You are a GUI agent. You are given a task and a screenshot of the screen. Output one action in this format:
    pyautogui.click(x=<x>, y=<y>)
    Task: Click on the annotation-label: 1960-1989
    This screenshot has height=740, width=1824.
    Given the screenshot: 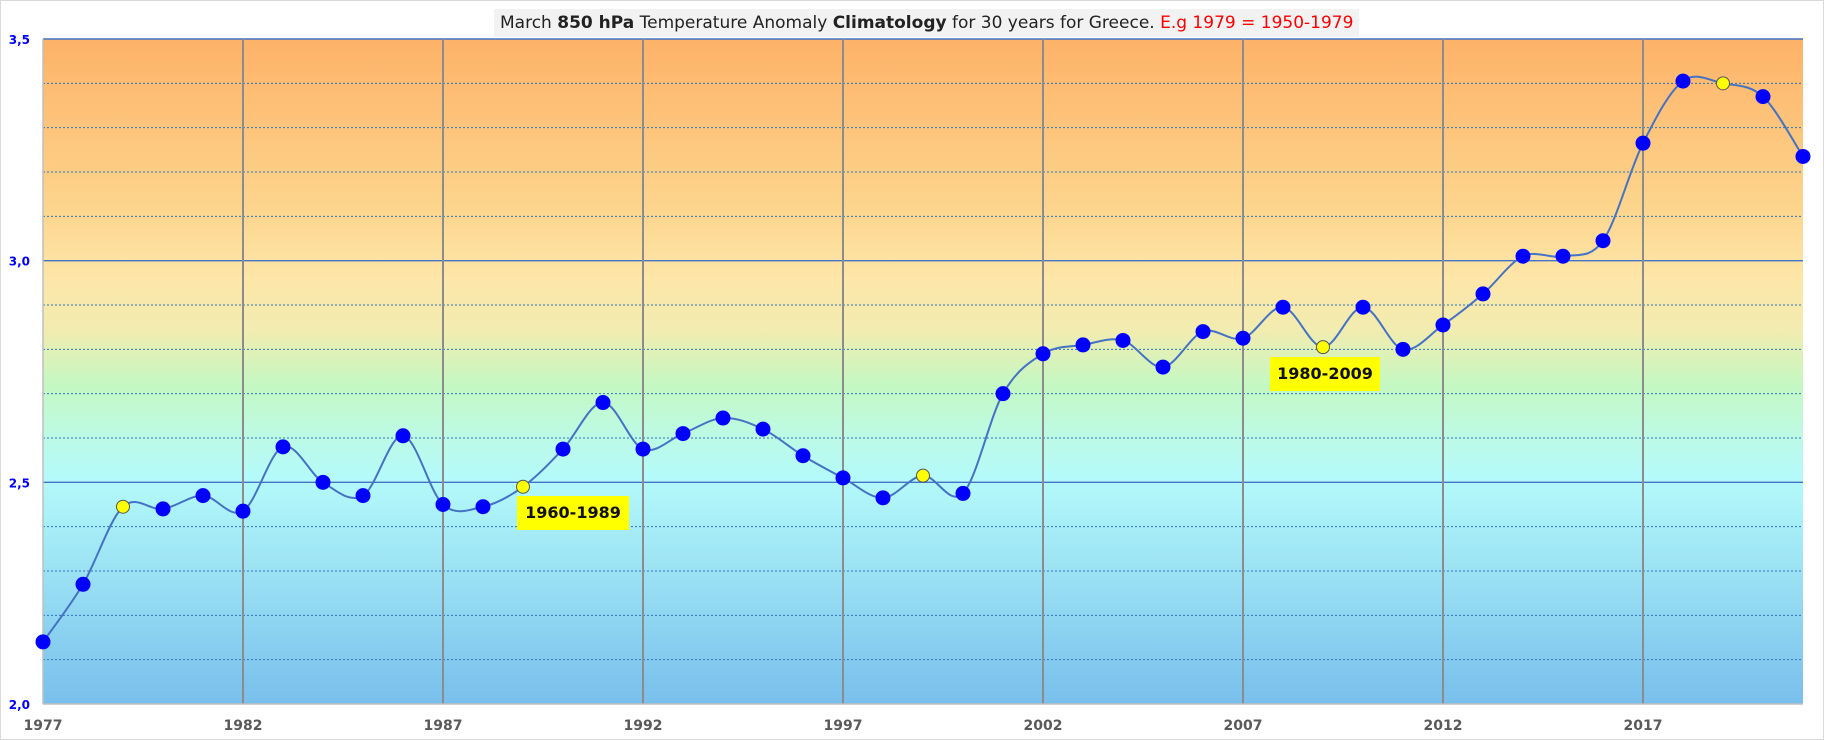 What is the action you would take?
    pyautogui.click(x=573, y=513)
    